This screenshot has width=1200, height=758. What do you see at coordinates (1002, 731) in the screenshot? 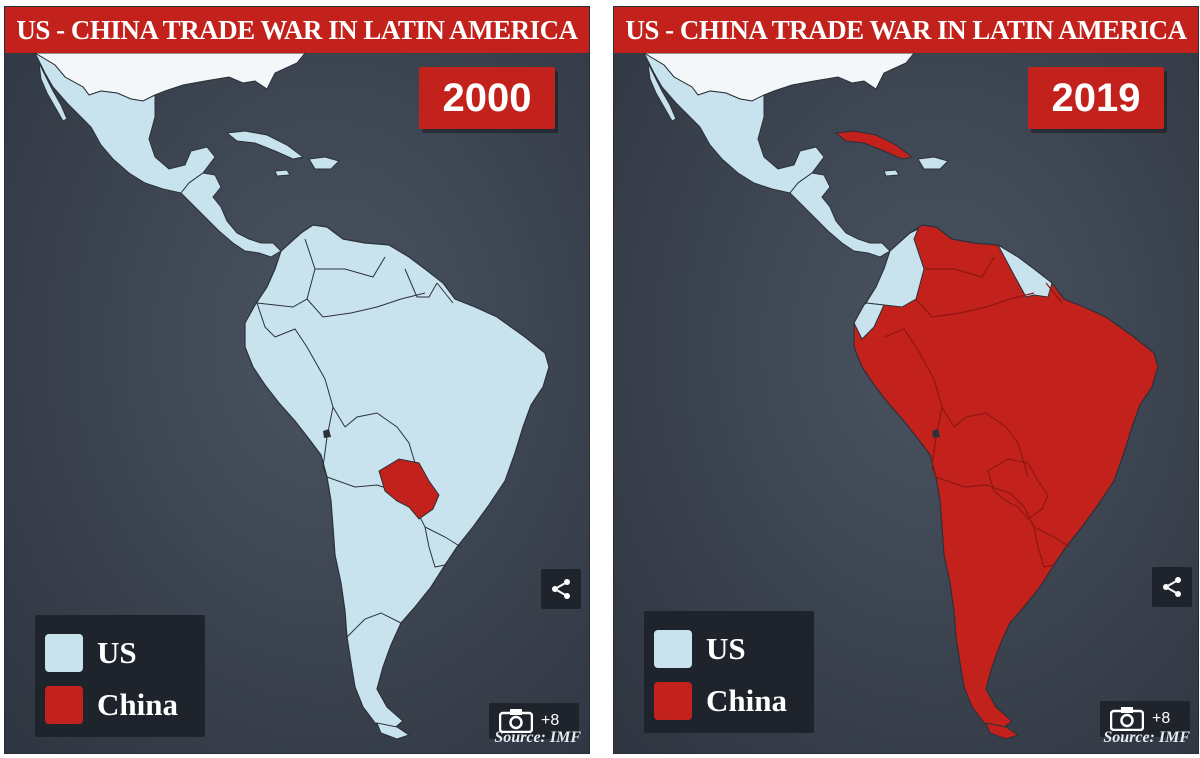
I see `tierra-del-fuego-china` at bounding box center [1002, 731].